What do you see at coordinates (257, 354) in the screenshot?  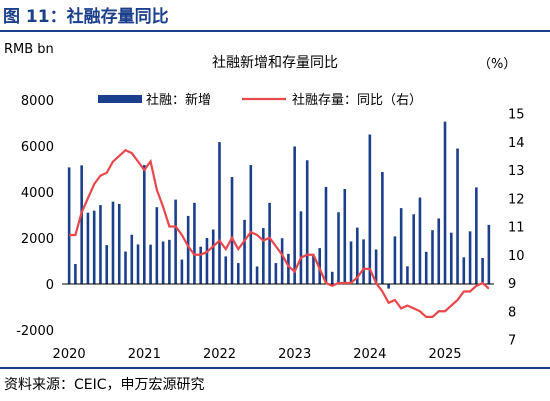 I see `x-axis-ticks: 2020 2021 2022 2023 2024 2025` at bounding box center [257, 354].